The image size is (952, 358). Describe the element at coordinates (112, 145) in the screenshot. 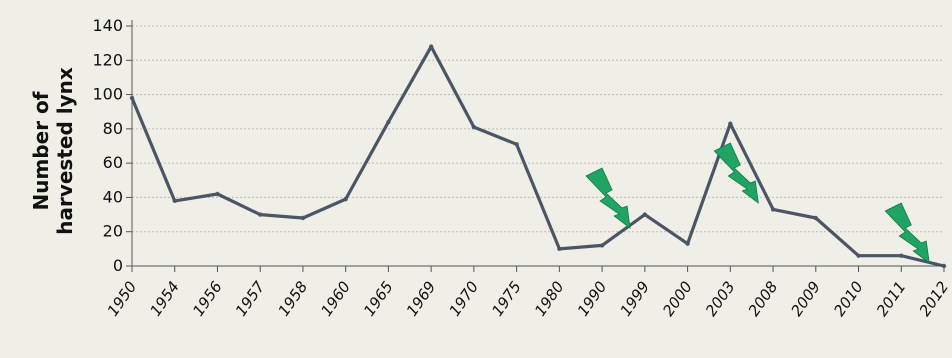

I see `y-axis: 0 20 40 60 80 100 120 140` at that location.